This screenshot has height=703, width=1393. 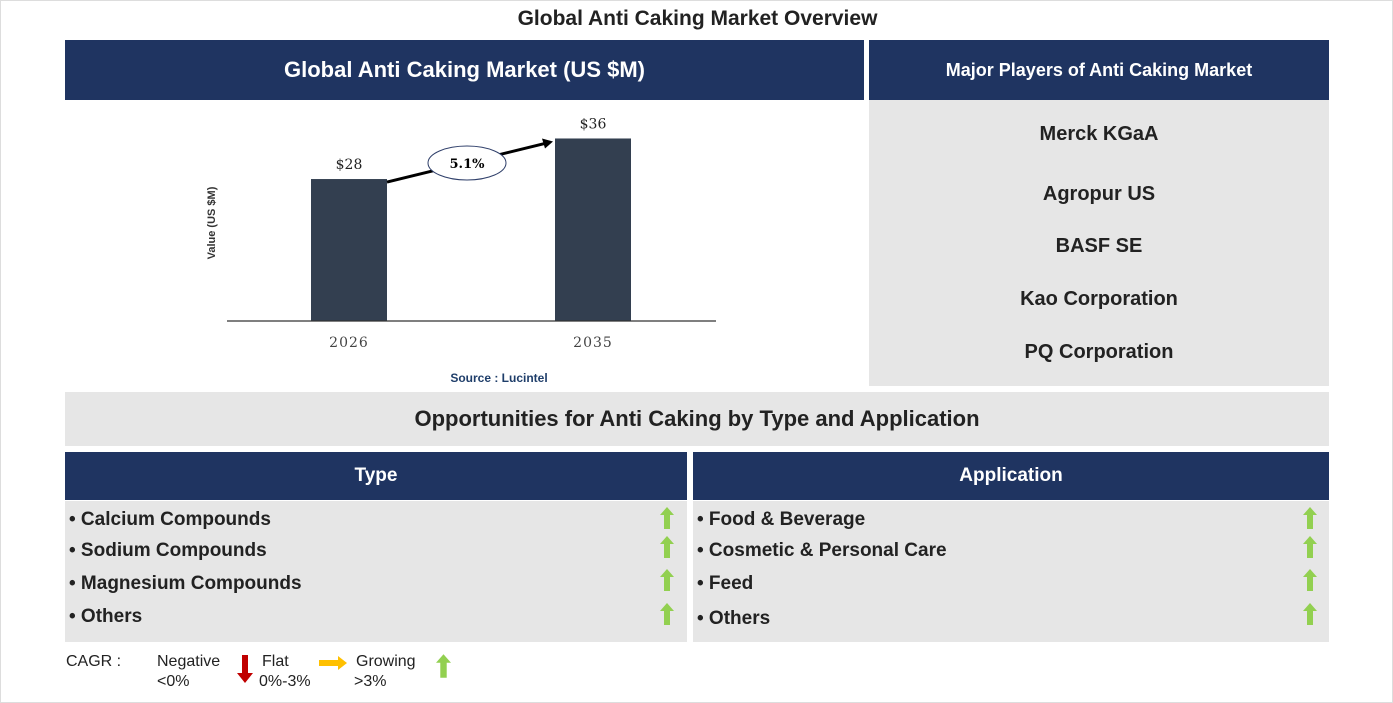 I want to click on x-tick-label: 2035, so click(x=593, y=343).